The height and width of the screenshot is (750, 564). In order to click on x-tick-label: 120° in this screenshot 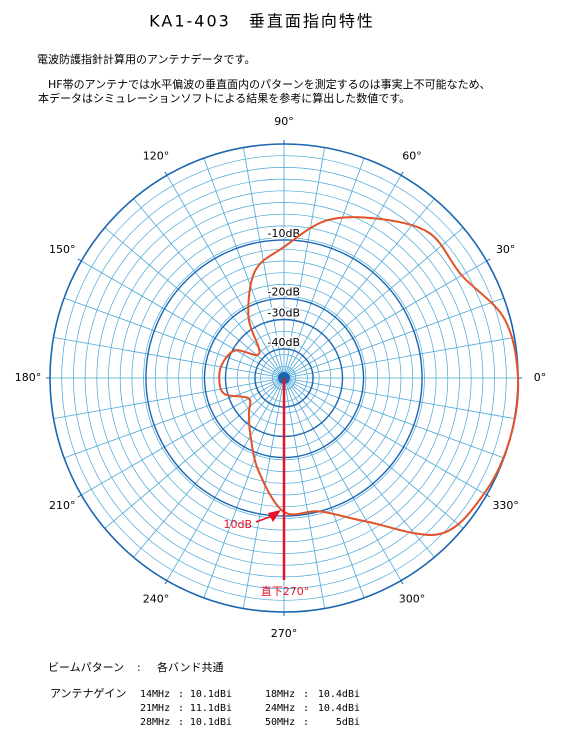, I will do `click(156, 155)`.